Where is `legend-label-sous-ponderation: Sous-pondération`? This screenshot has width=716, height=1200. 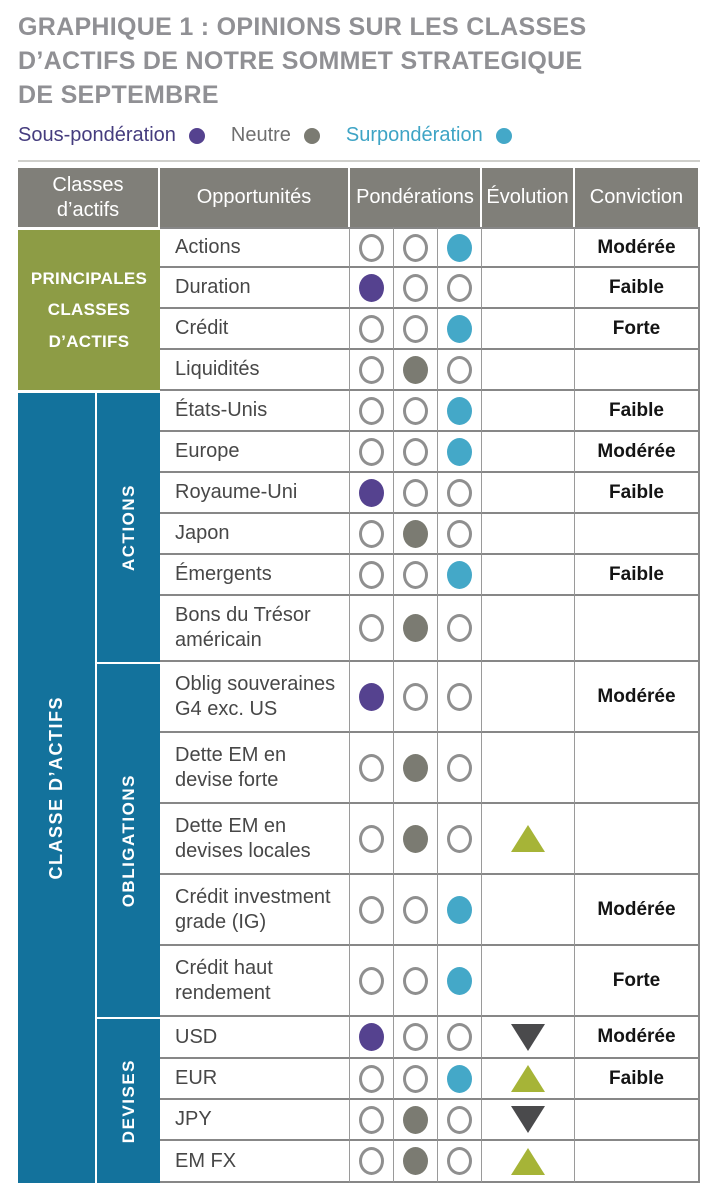 legend-label-sous-ponderation: Sous-pondération is located at coordinates (97, 135).